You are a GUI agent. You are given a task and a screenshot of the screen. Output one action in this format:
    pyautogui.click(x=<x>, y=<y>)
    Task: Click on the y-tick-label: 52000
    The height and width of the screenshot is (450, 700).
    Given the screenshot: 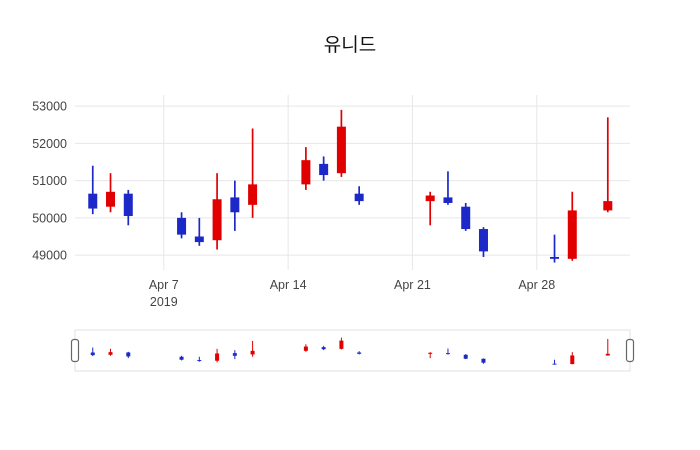 What is the action you would take?
    pyautogui.click(x=49, y=144)
    